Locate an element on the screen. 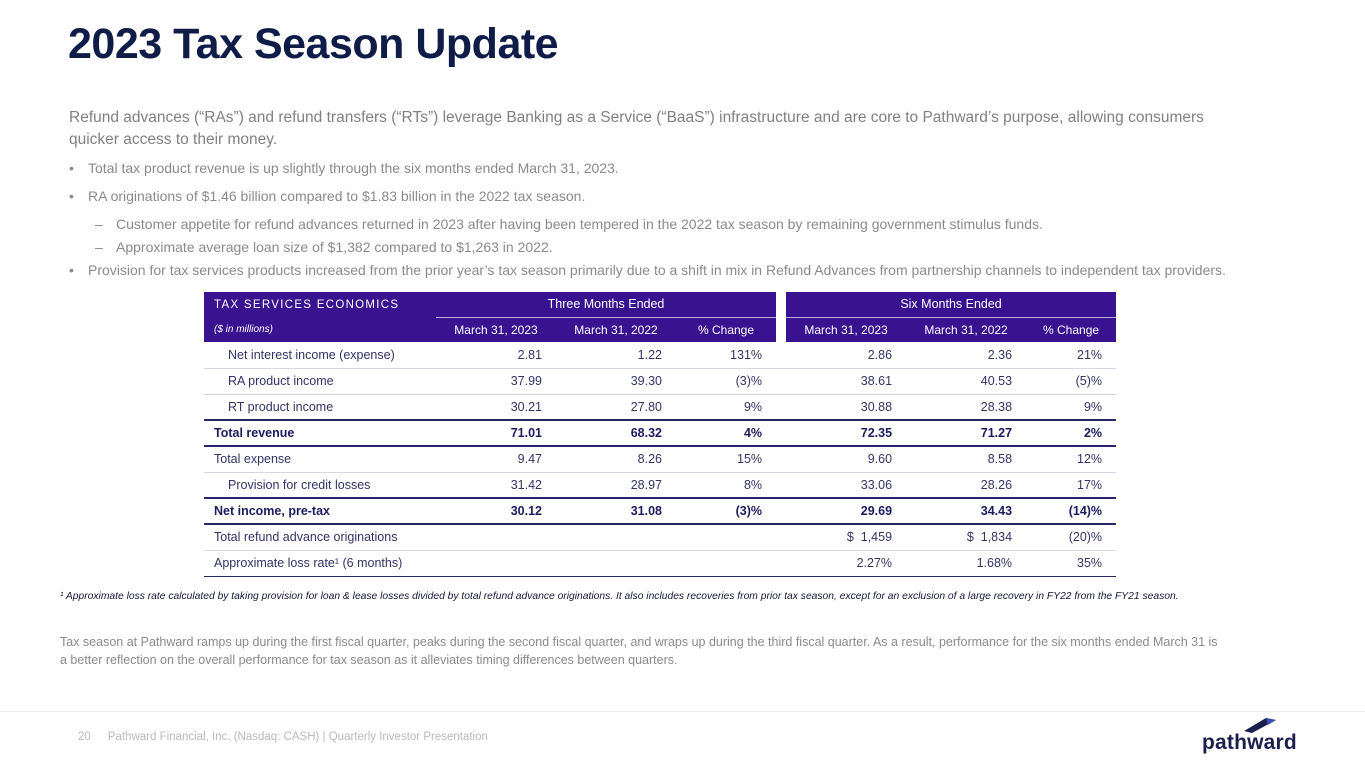 The height and width of the screenshot is (768, 1365). cell-value: 9.60 is located at coordinates (846, 459).